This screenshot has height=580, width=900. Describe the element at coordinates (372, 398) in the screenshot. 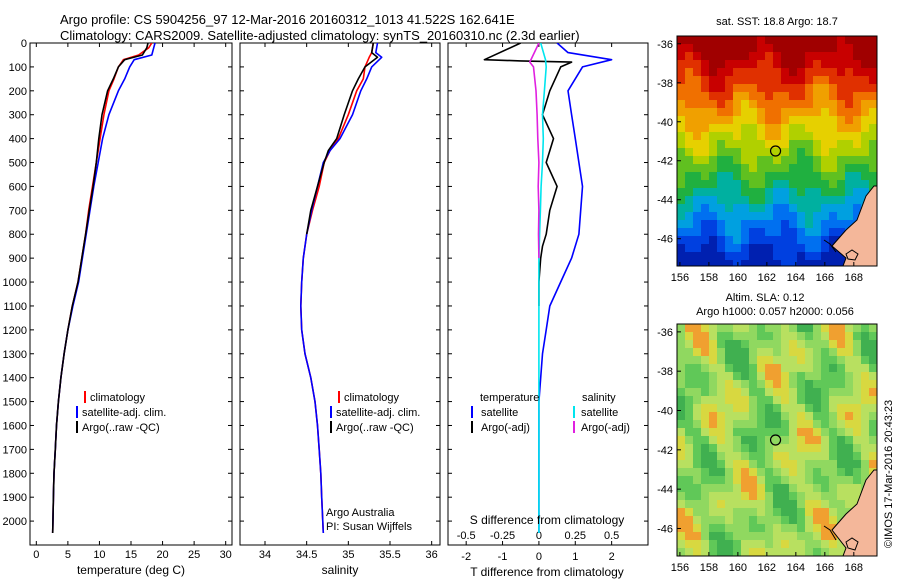

I see `legend-label: climatology` at that location.